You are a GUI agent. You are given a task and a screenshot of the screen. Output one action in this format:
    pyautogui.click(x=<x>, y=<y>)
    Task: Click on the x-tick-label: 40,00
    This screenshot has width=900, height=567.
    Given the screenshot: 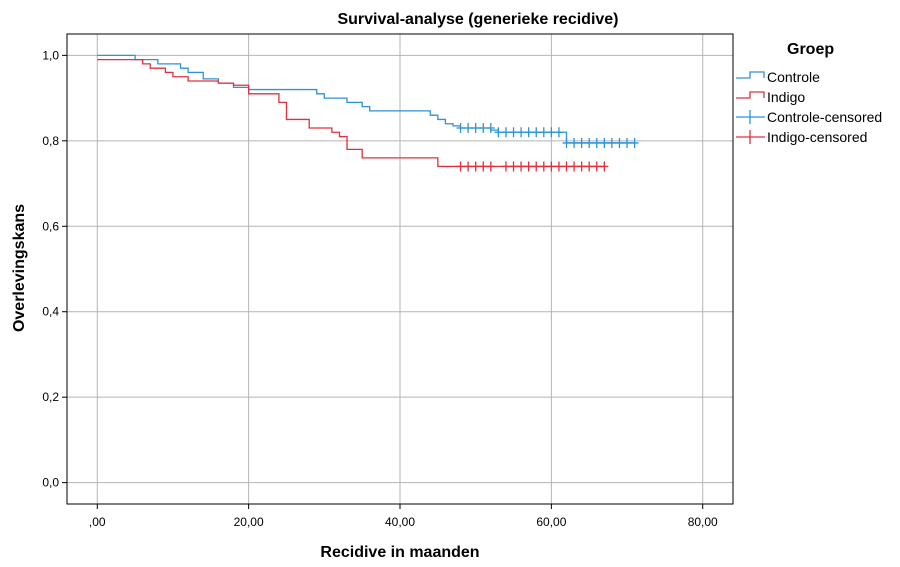 What is the action you would take?
    pyautogui.click(x=400, y=522)
    